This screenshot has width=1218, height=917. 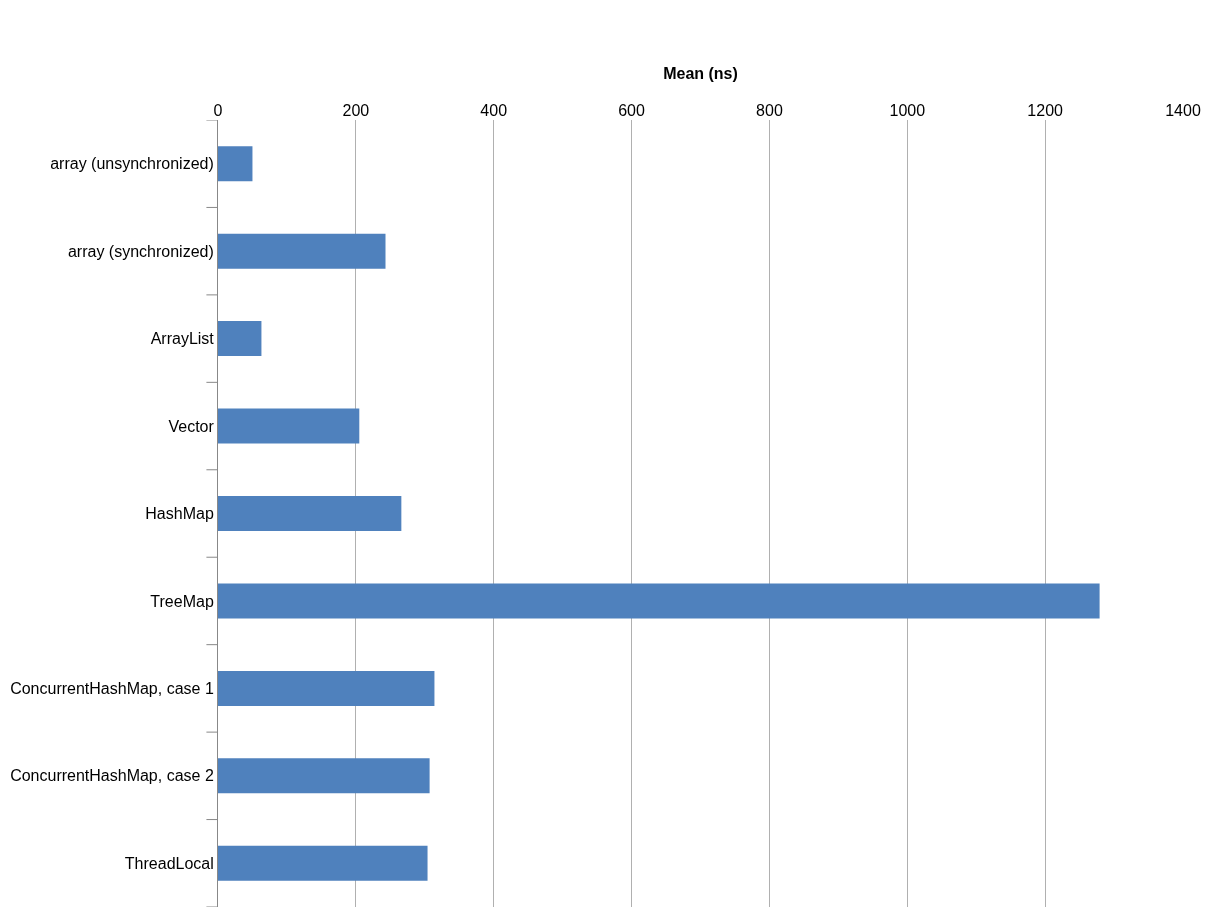 I want to click on x-axis-title: Mean (ns), so click(x=700, y=73).